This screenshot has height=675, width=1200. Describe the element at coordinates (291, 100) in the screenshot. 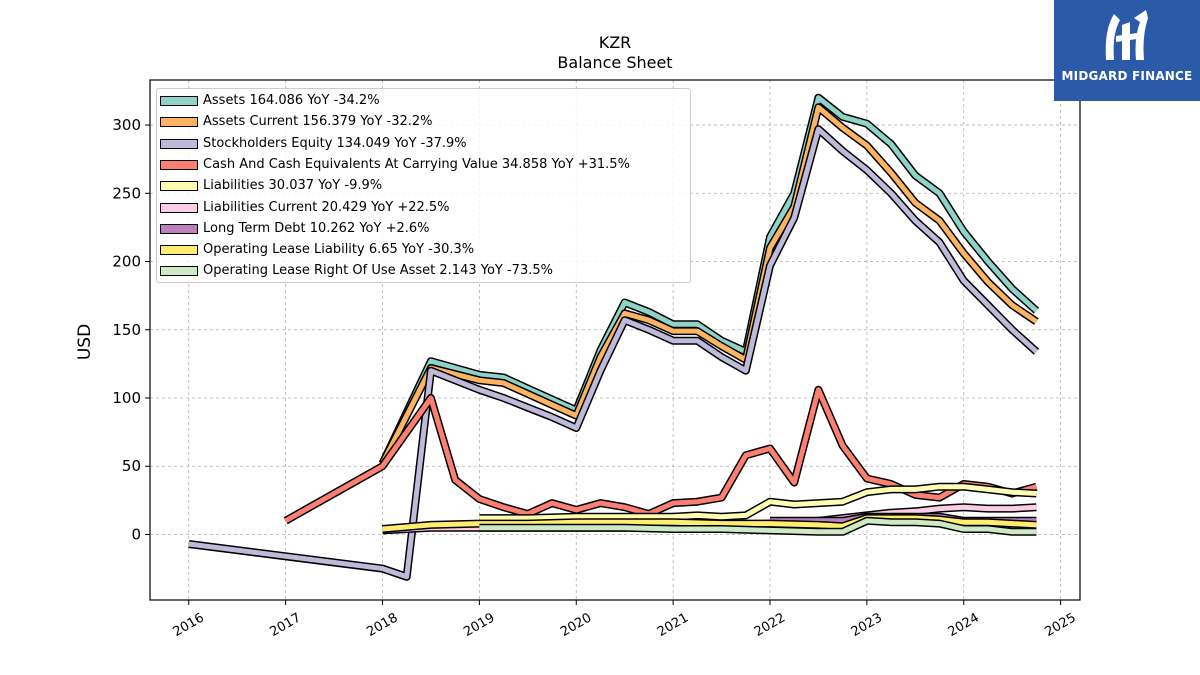

I see `legend-label: Assets 164.086 YoY -34.2%` at that location.